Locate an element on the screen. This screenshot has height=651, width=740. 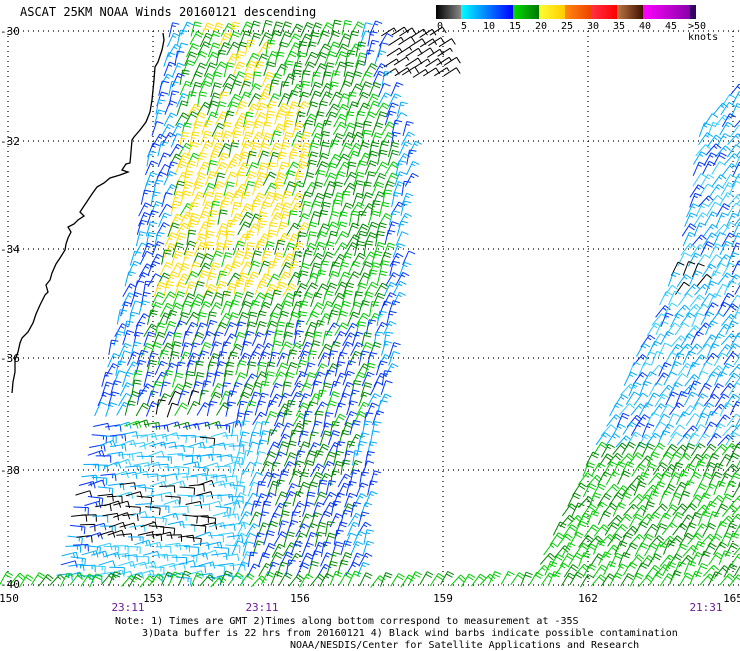
lat-label: -30 is located at coordinates (10, 31).